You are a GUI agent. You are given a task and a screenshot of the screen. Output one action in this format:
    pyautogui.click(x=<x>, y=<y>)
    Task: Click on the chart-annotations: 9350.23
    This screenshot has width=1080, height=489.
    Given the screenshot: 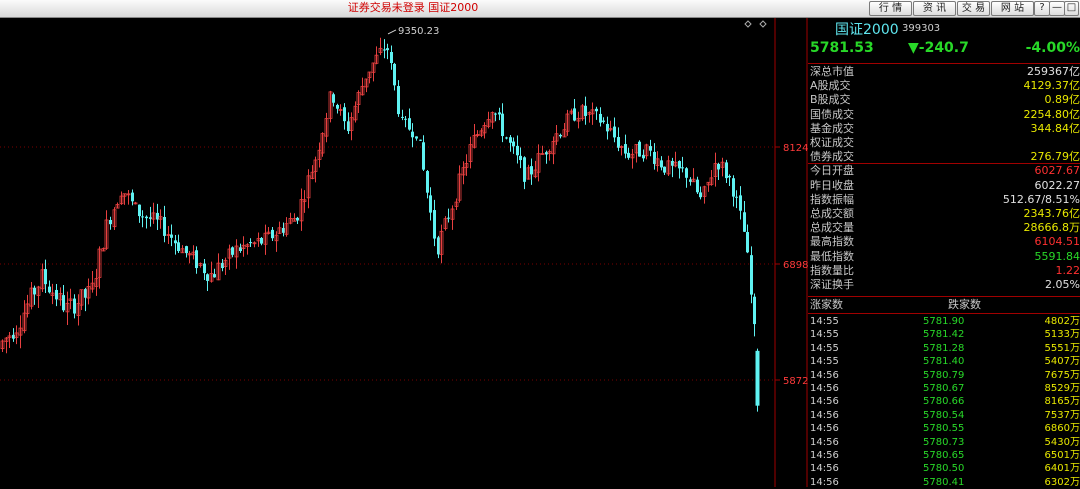 What is the action you would take?
    pyautogui.click(x=577, y=29)
    